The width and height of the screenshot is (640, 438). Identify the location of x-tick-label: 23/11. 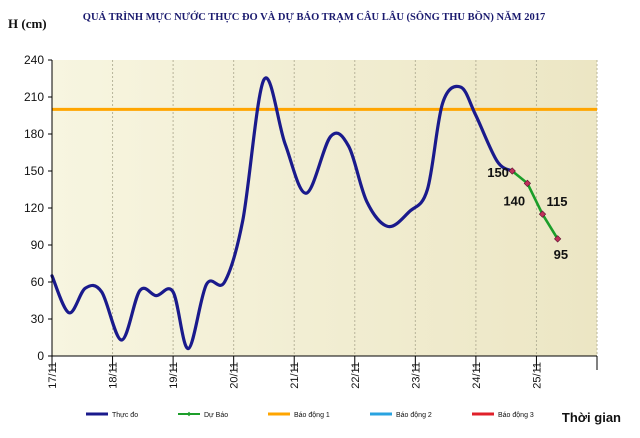
(416, 375).